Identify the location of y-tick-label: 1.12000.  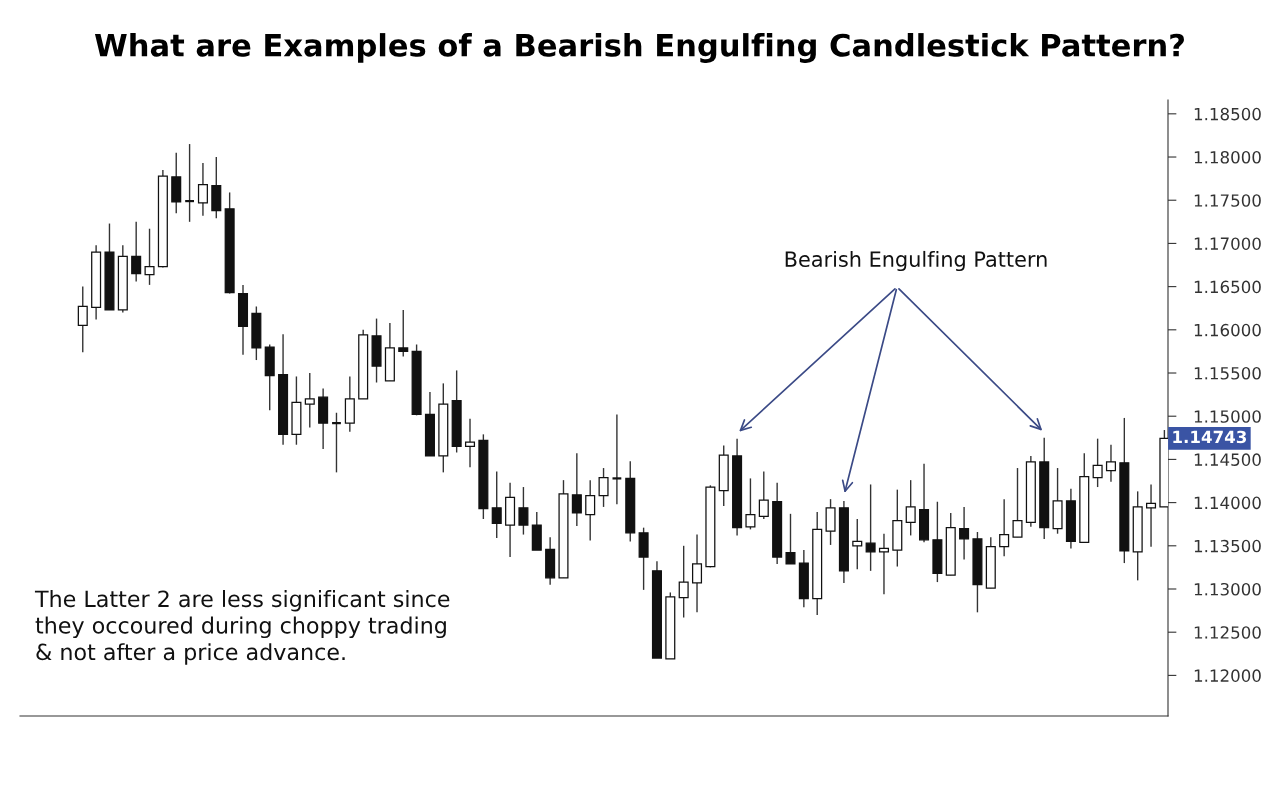
(1227, 675).